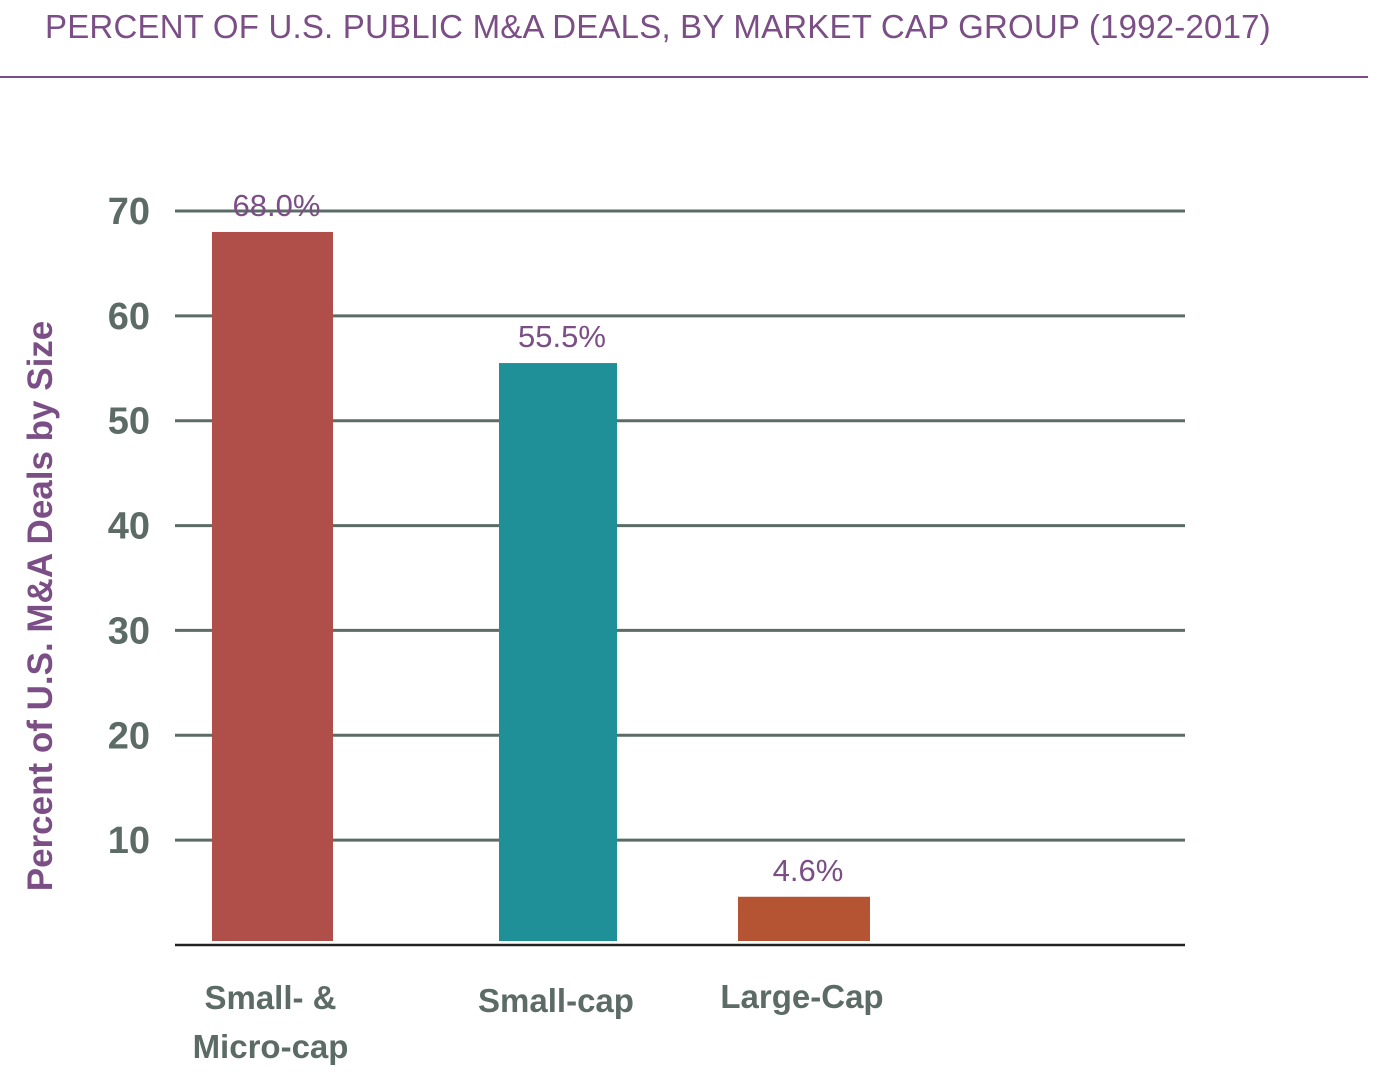 The height and width of the screenshot is (1074, 1400). What do you see at coordinates (270, 997) in the screenshot?
I see `x-category-label: Small- &` at bounding box center [270, 997].